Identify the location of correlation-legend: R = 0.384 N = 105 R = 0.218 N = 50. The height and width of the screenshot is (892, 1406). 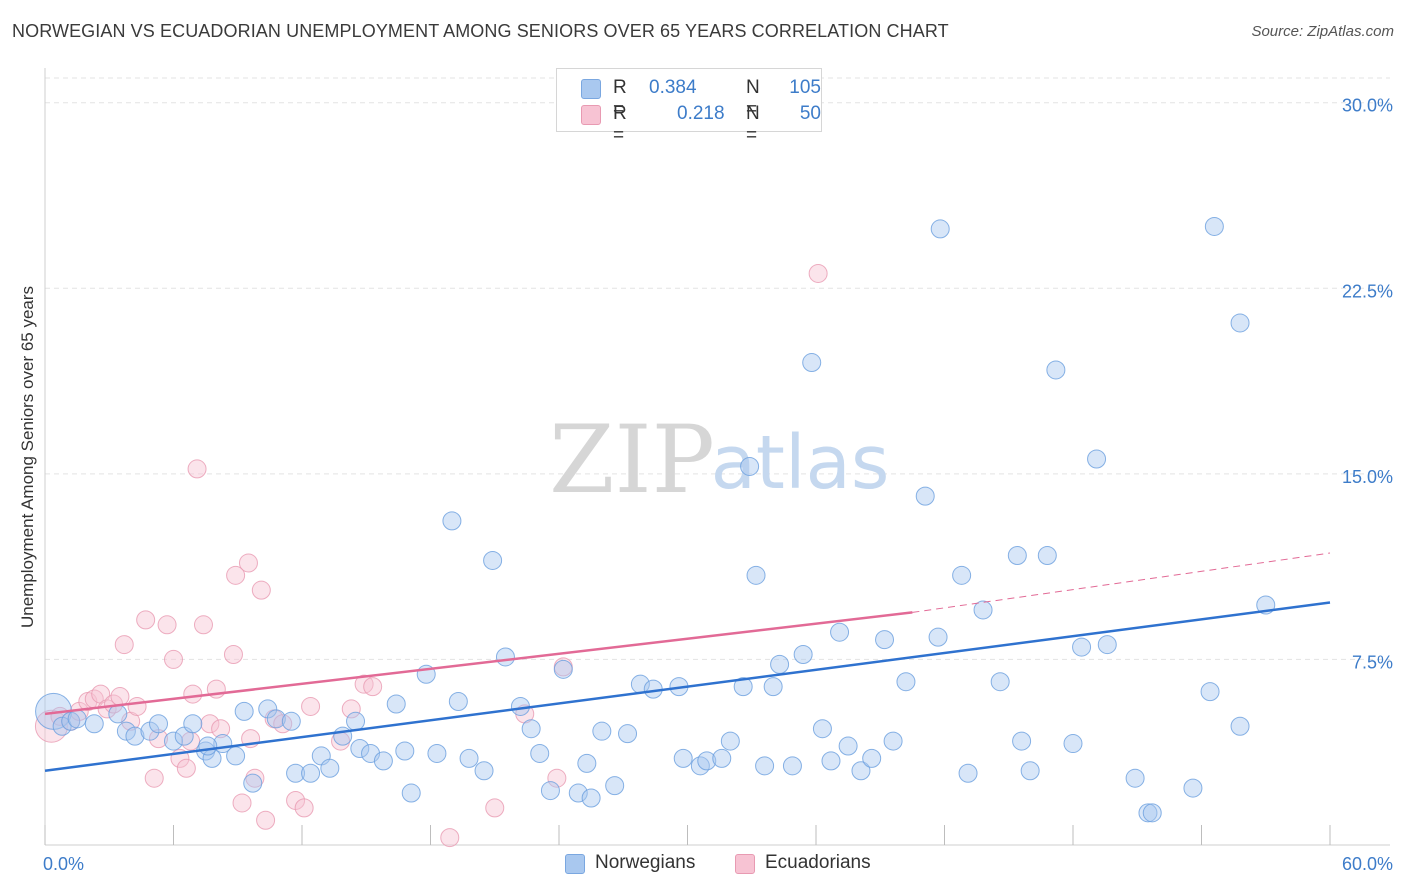
(689, 107).